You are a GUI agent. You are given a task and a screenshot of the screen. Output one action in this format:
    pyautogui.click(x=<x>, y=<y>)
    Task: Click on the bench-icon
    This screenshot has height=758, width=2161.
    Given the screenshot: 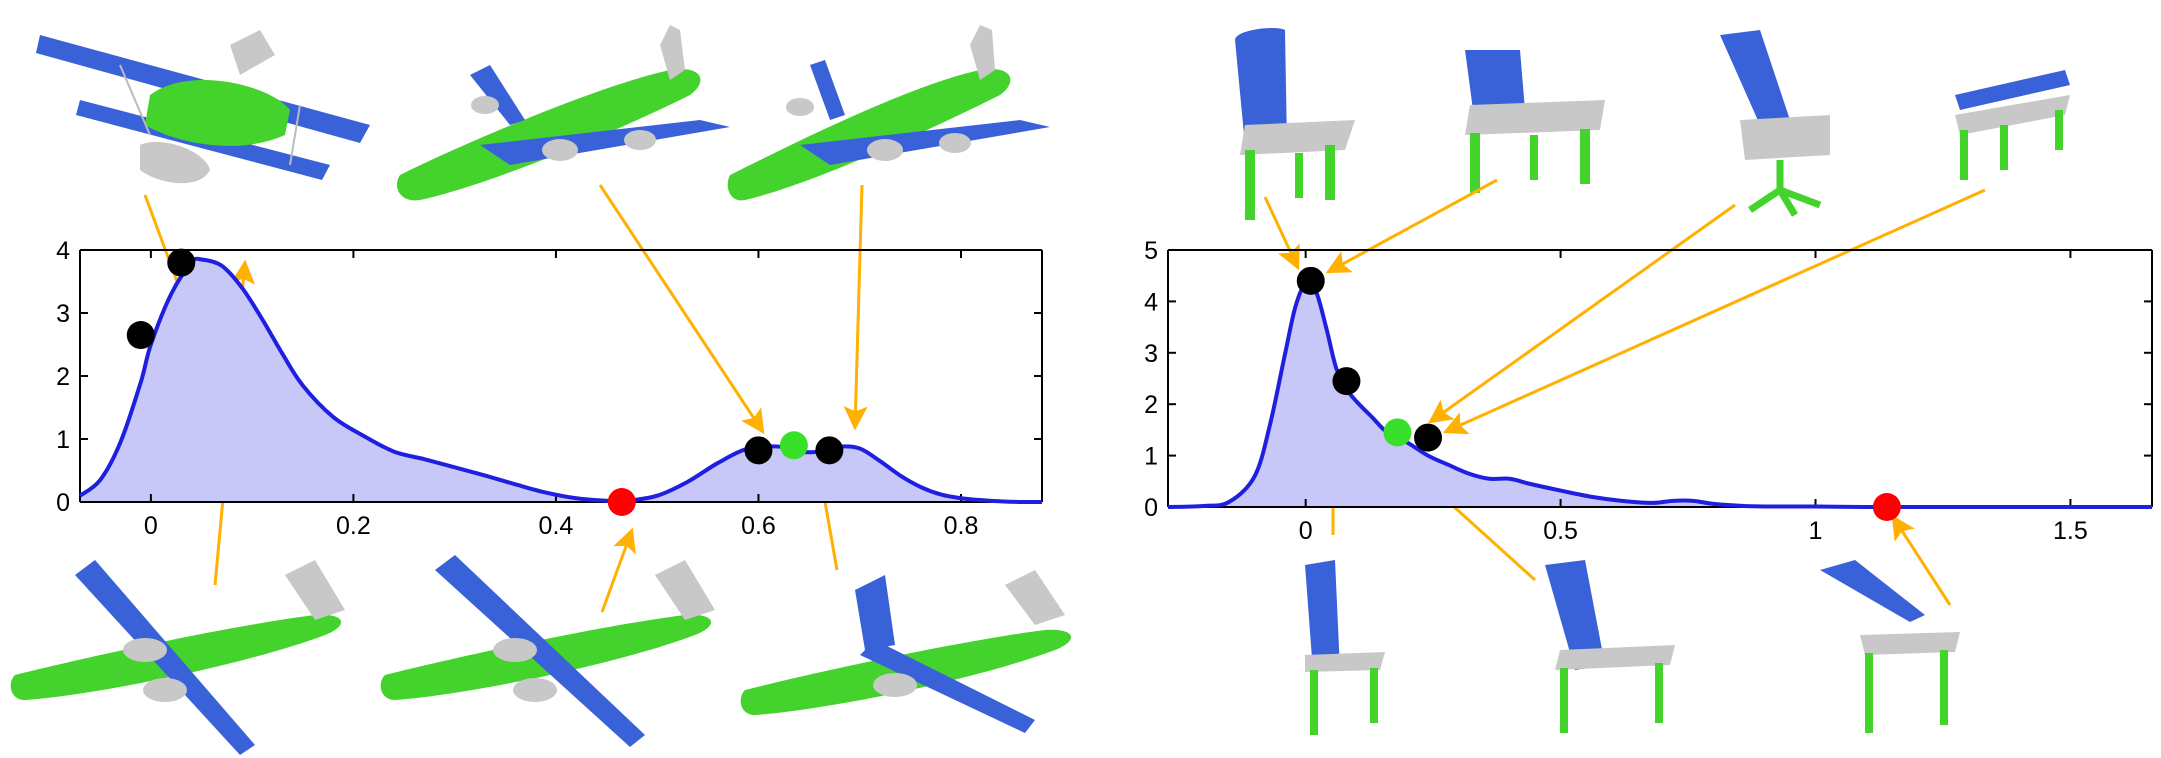 What is the action you would take?
    pyautogui.click(x=2012, y=125)
    